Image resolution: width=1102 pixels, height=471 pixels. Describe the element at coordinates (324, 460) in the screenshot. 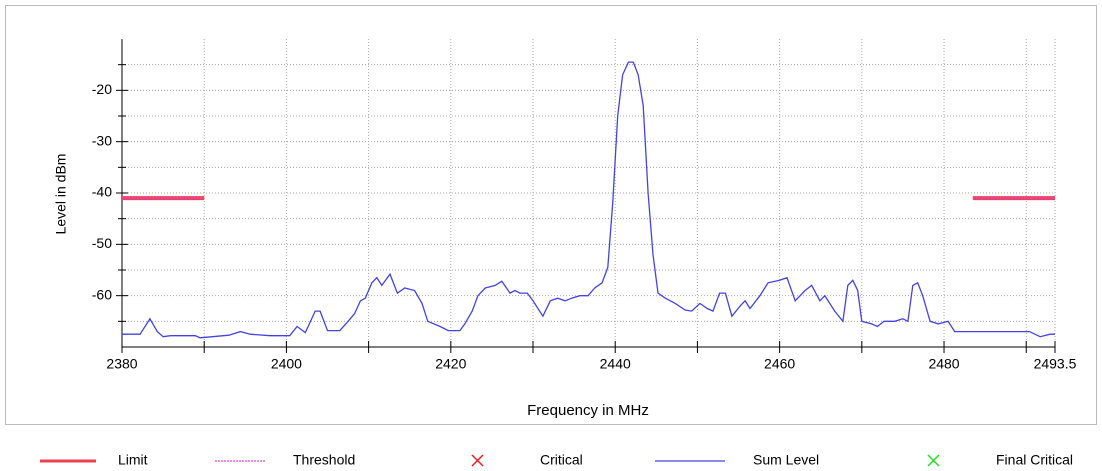

I see `legend-label: Threshold` at that location.